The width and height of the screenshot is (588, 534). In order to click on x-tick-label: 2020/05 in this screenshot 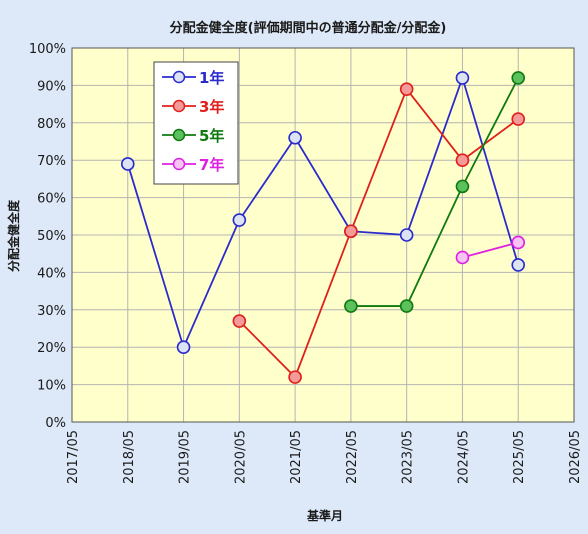, I will do `click(240, 457)`.